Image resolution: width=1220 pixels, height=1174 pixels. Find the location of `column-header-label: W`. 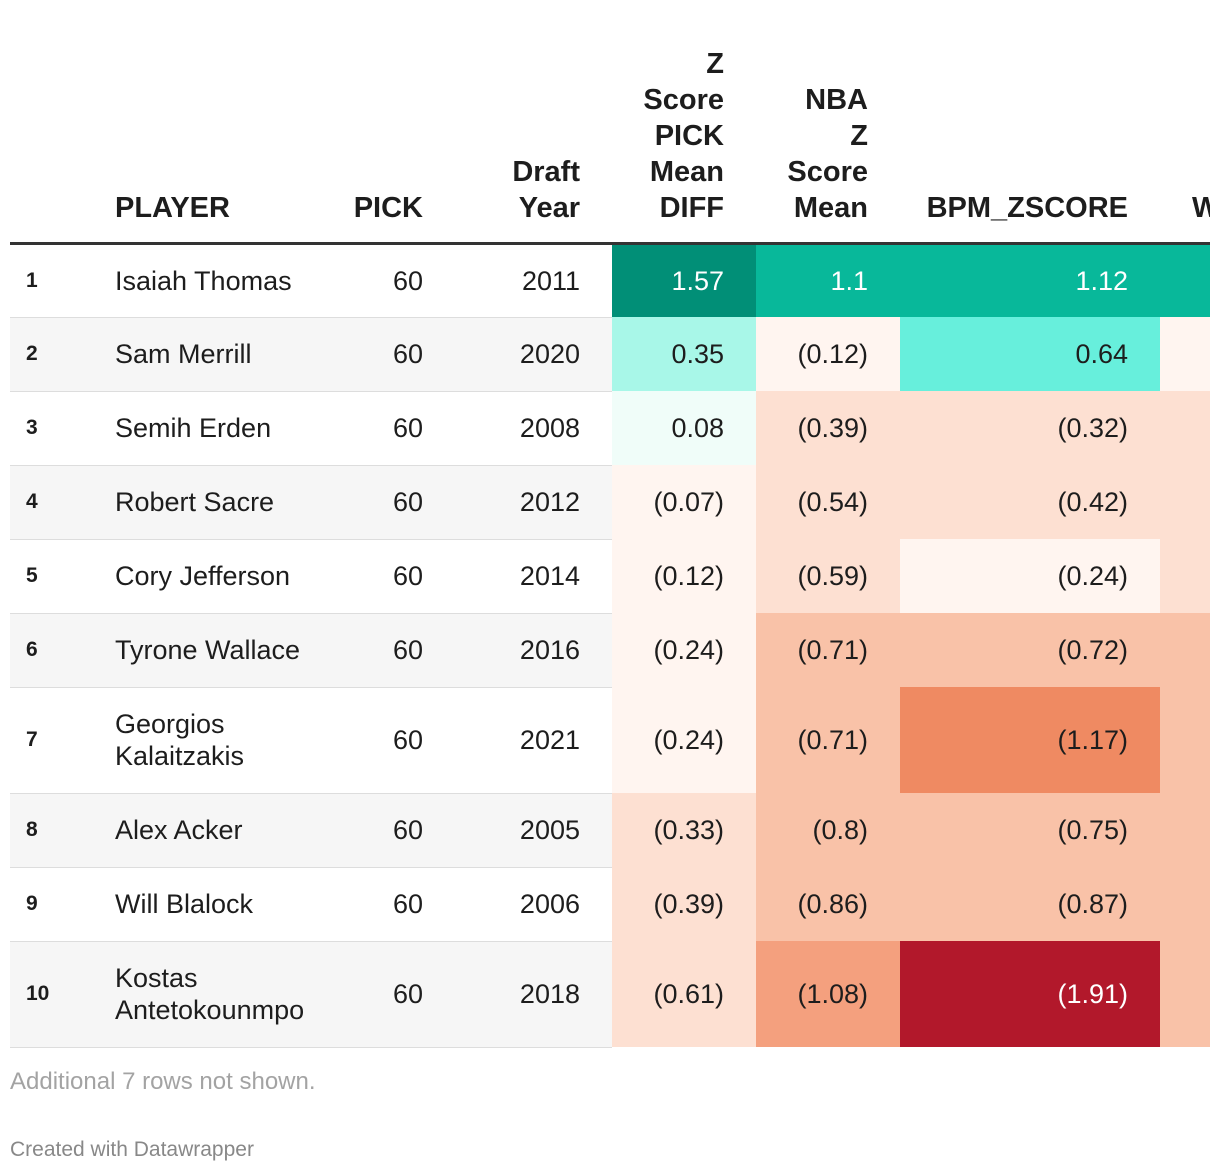

column-header-label: W is located at coordinates (1201, 207).